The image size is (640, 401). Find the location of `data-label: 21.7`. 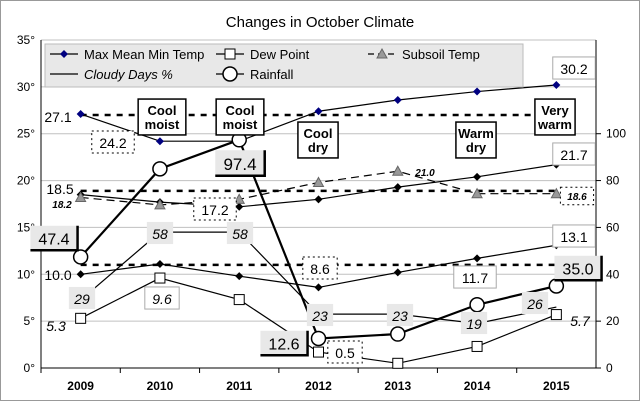

data-label: 21.7 is located at coordinates (574, 154).